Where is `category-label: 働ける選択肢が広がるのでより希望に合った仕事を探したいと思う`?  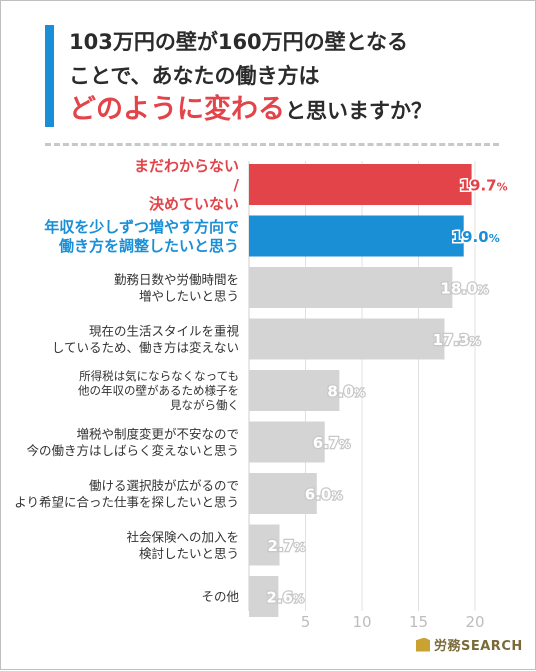 category-label: 働ける選択肢が広がるのでより希望に合った仕事を探したいと思う is located at coordinates (126, 494).